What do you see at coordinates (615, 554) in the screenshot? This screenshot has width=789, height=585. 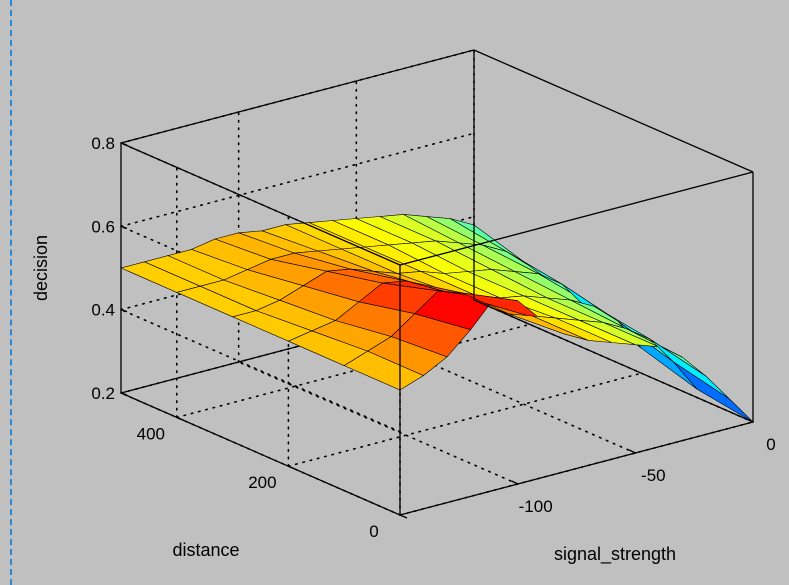 I see `x-axis-label: signal_strength` at bounding box center [615, 554].